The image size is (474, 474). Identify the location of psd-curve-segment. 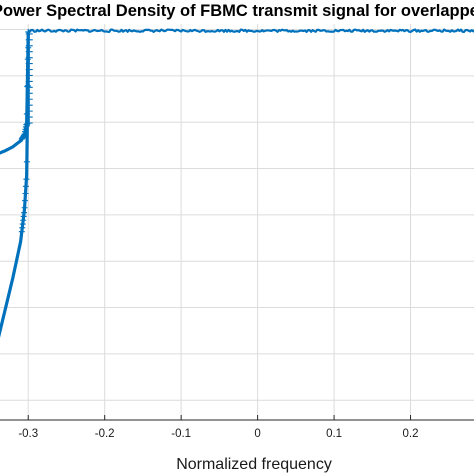
(250, 30).